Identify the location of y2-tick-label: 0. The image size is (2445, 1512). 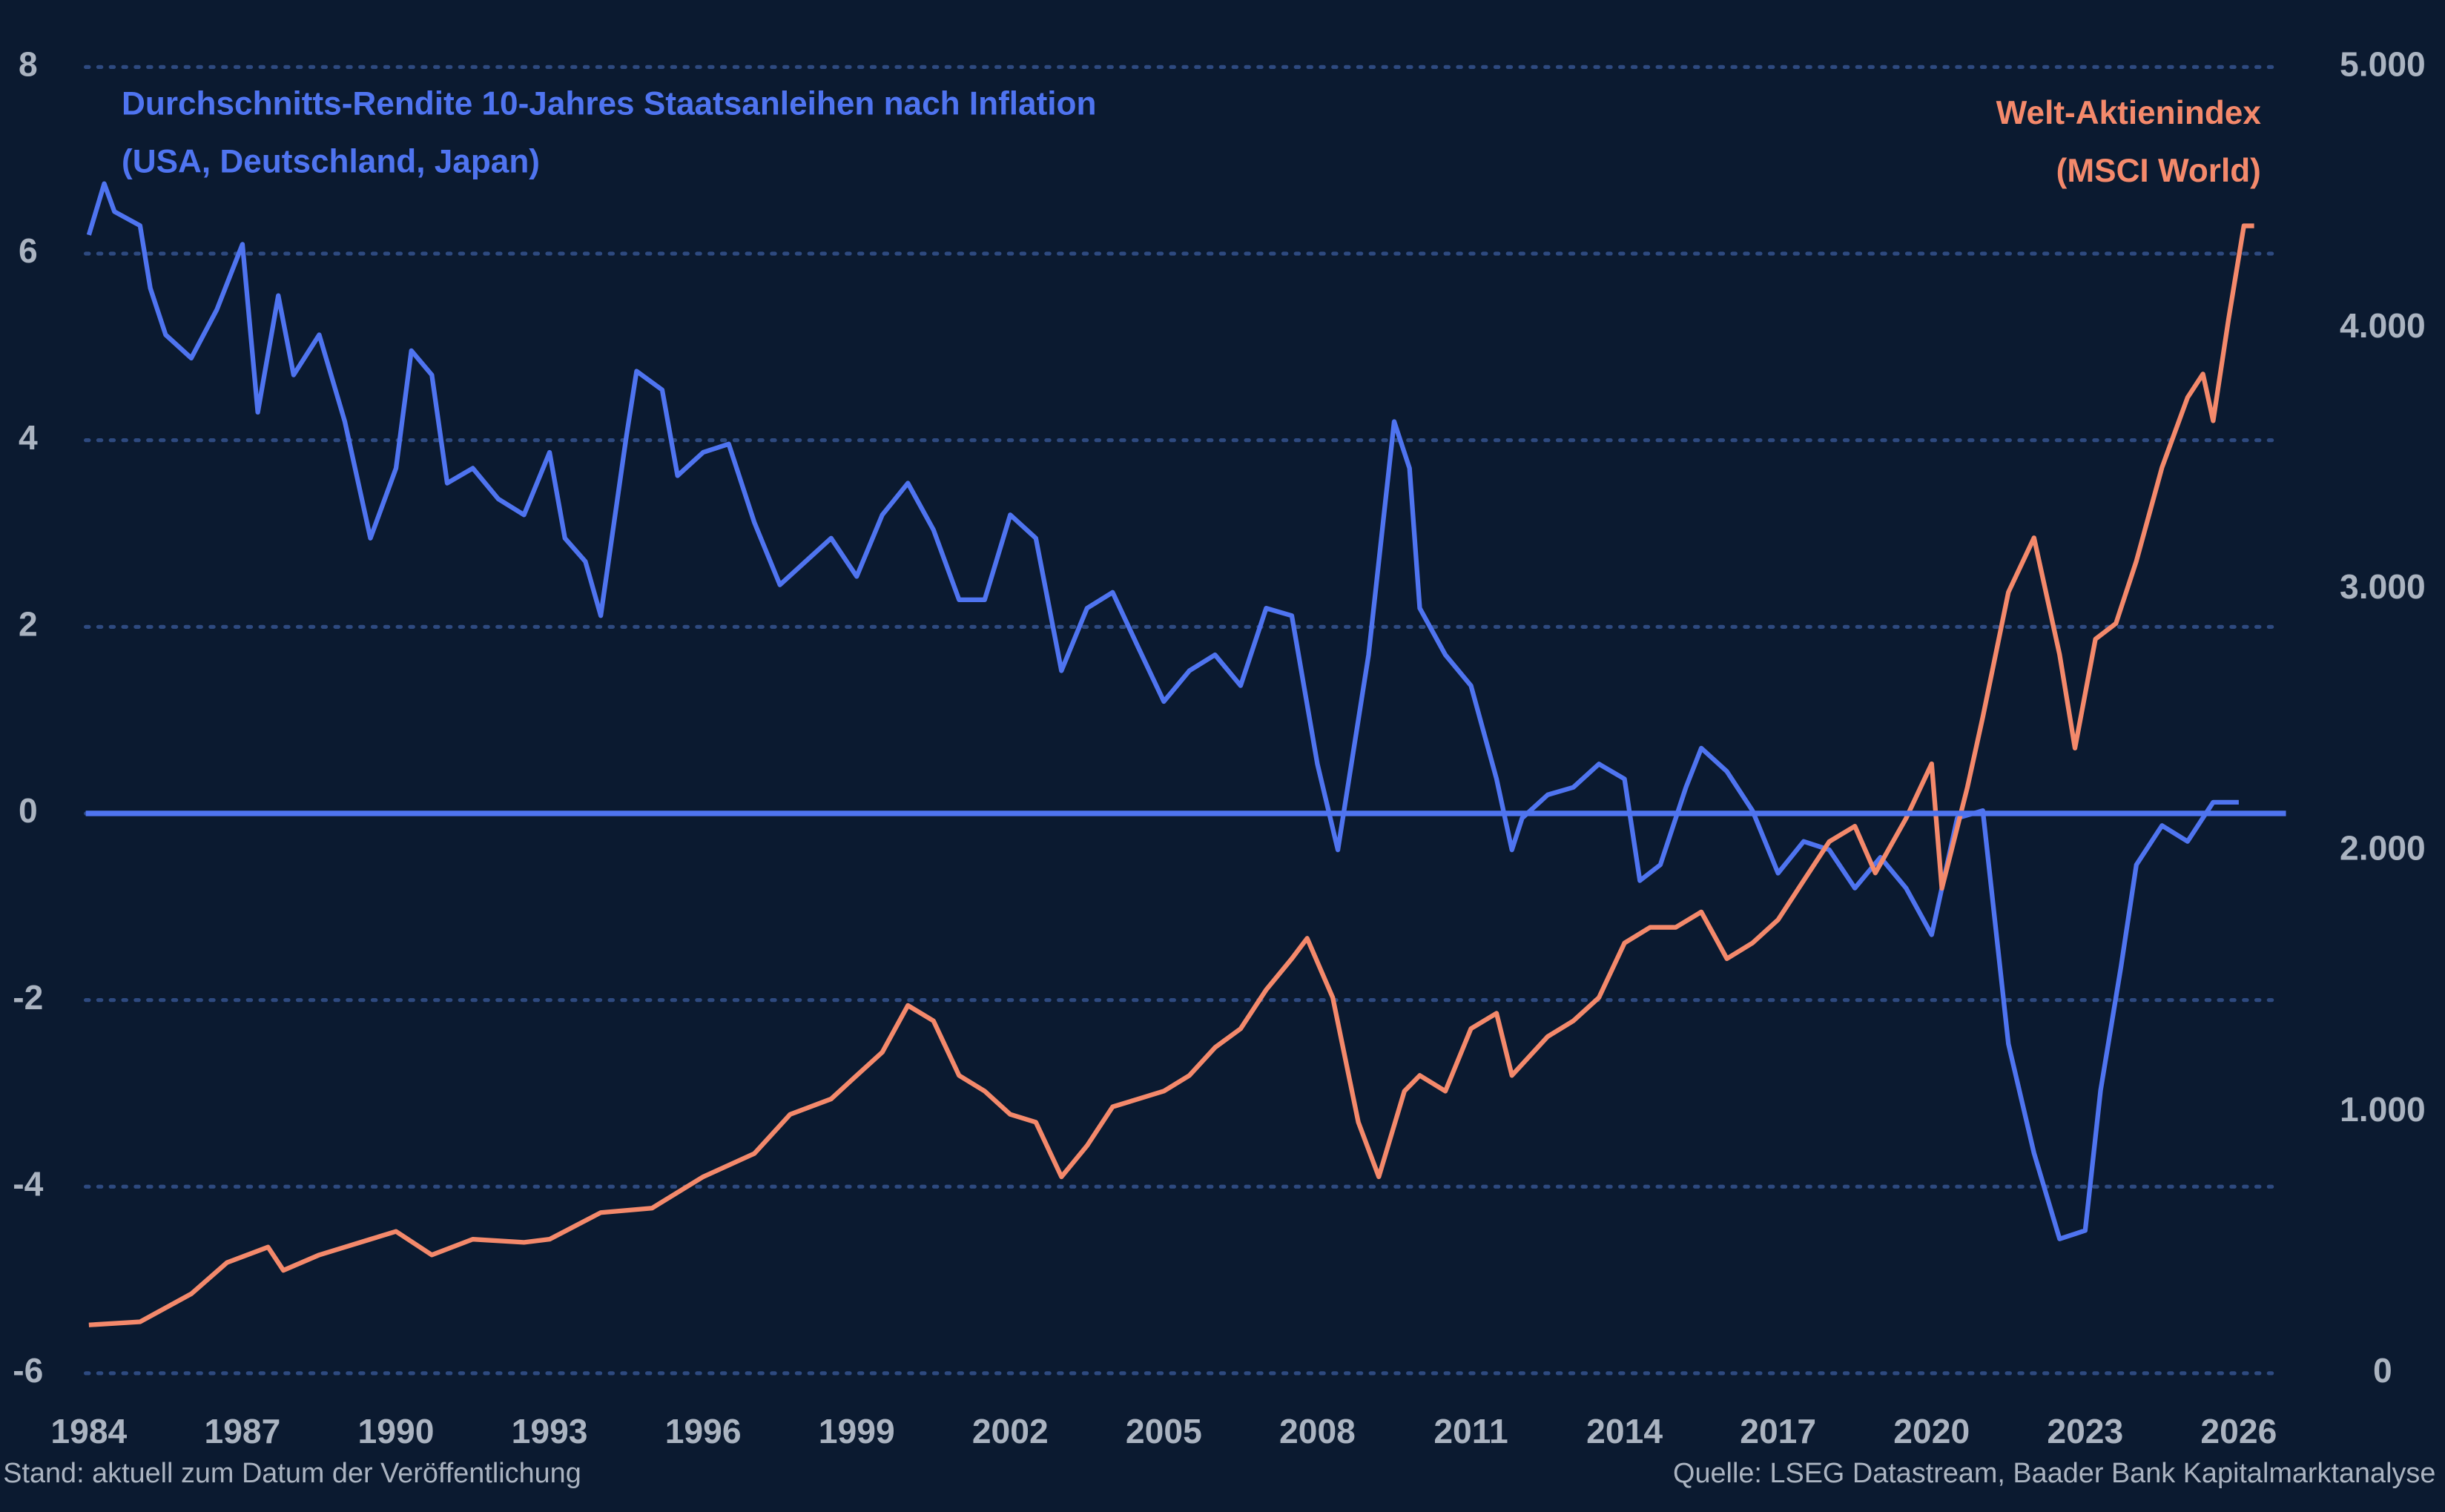
(2382, 1370).